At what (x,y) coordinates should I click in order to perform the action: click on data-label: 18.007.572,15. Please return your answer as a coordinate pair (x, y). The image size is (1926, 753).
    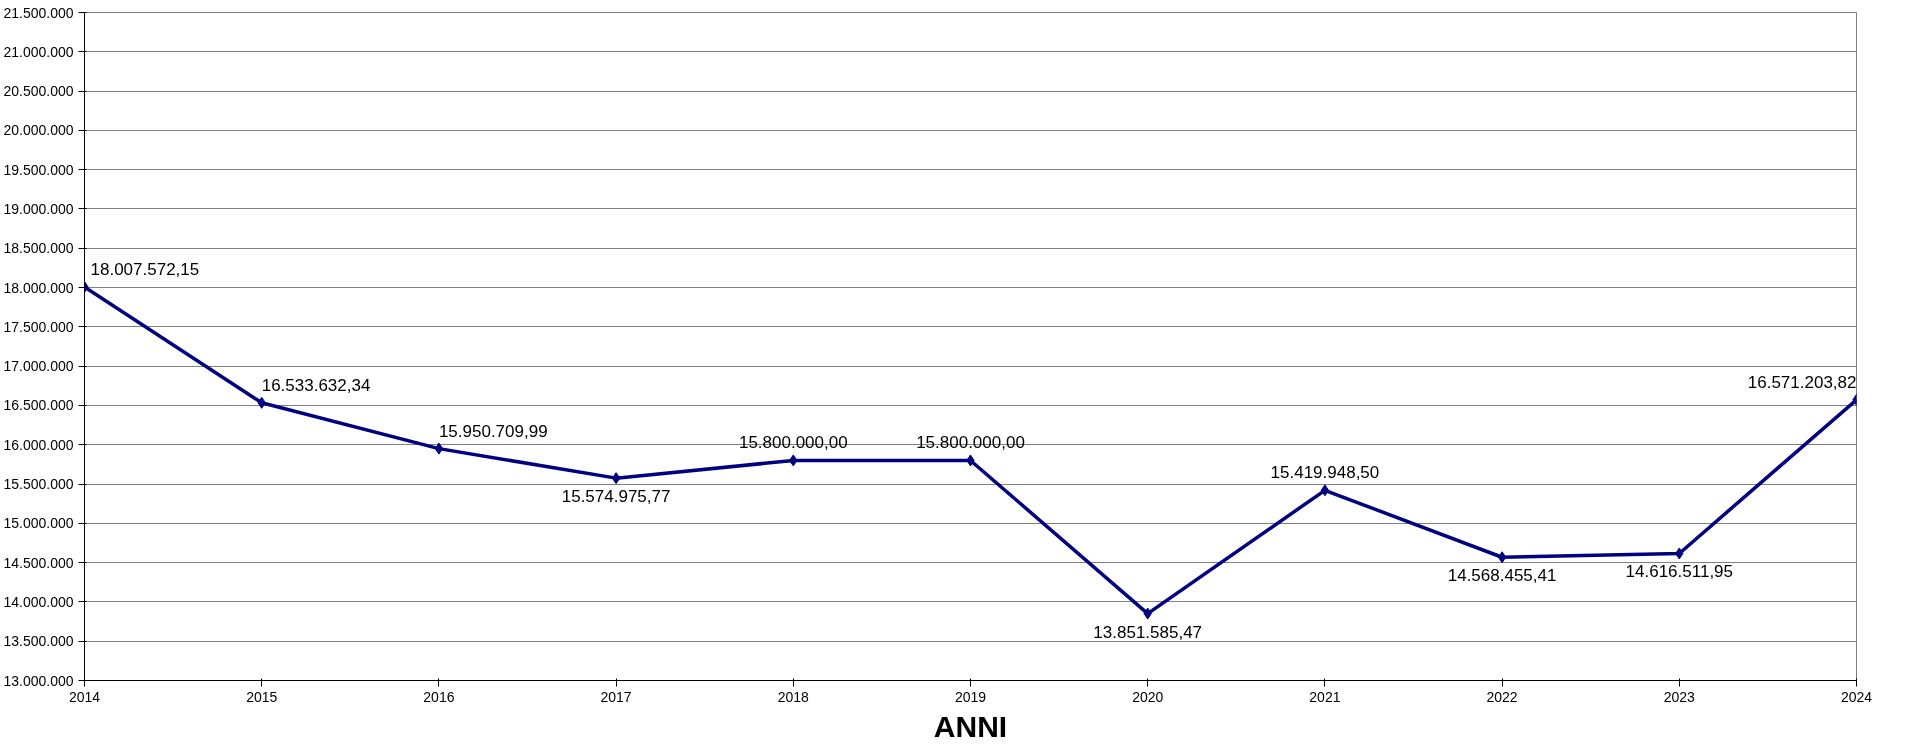
    Looking at the image, I should click on (145, 269).